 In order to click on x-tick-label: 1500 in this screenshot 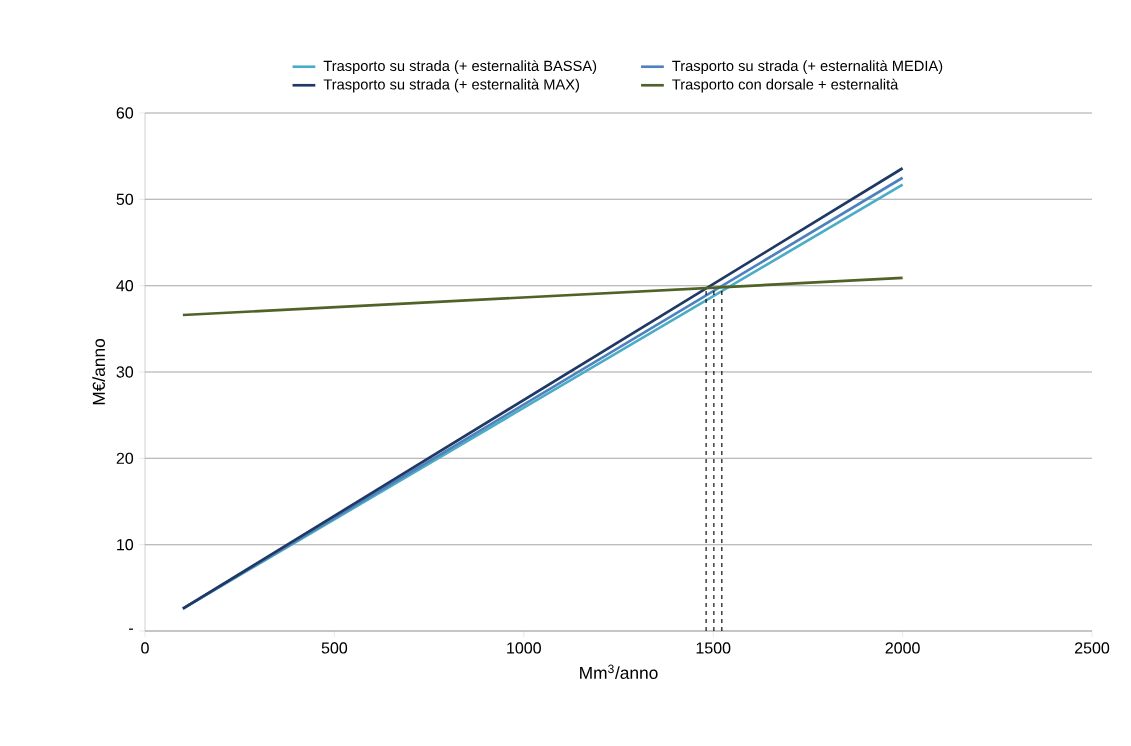, I will do `click(713, 648)`.